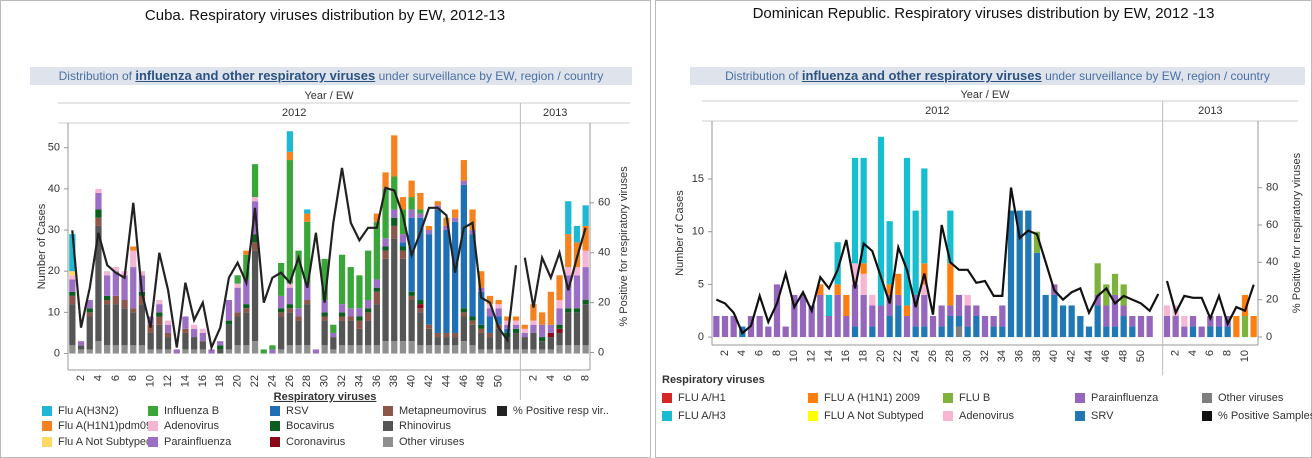 The width and height of the screenshot is (1312, 458). Describe the element at coordinates (777, 353) in the screenshot. I see `x-tick-label: 8` at that location.